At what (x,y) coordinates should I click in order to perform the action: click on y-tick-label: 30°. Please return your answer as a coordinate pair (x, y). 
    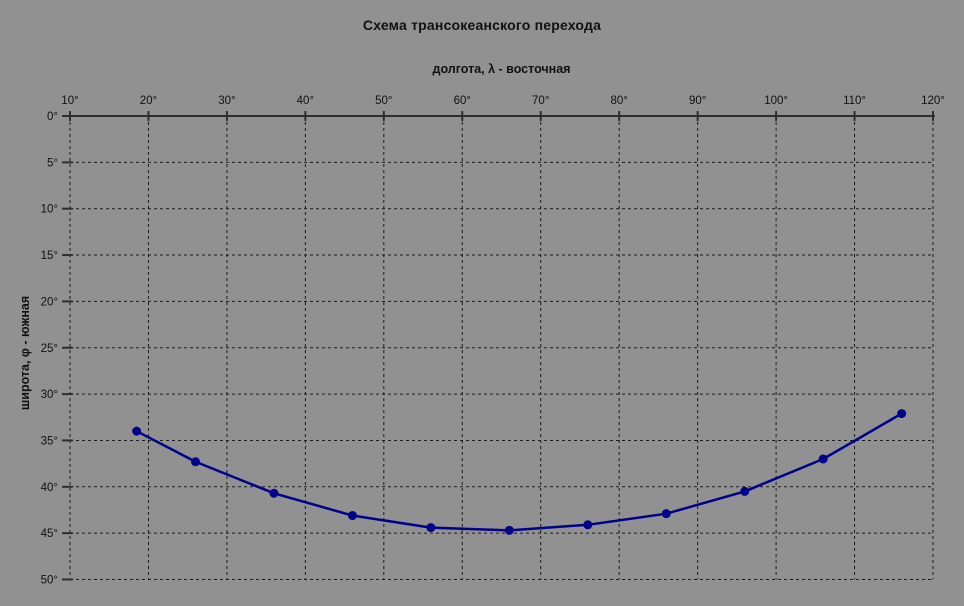
    Looking at the image, I should click on (49, 395).